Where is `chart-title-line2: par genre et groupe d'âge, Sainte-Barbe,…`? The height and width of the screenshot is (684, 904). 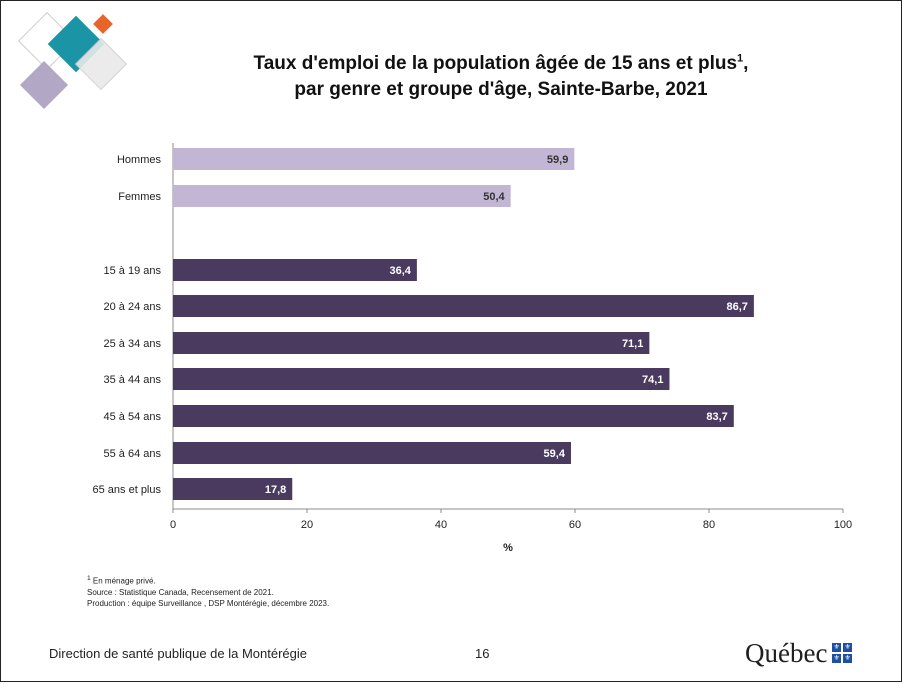
chart-title-line2: par genre et groupe d'âge, Sainte-Barbe,… is located at coordinates (501, 89).